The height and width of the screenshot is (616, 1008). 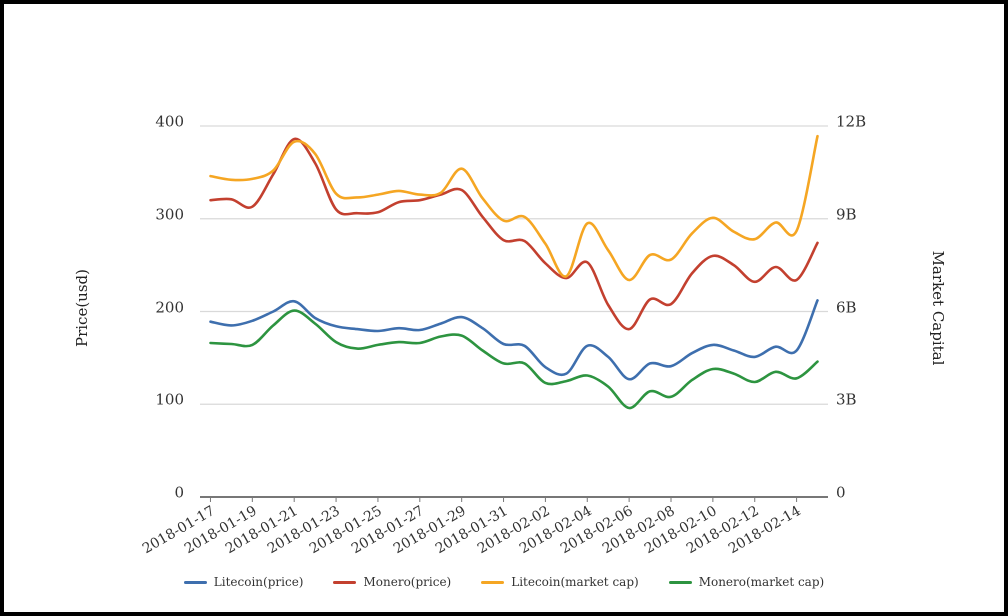 What do you see at coordinates (575, 582) in the screenshot?
I see `legend-label: Litecoin(market cap)` at bounding box center [575, 582].